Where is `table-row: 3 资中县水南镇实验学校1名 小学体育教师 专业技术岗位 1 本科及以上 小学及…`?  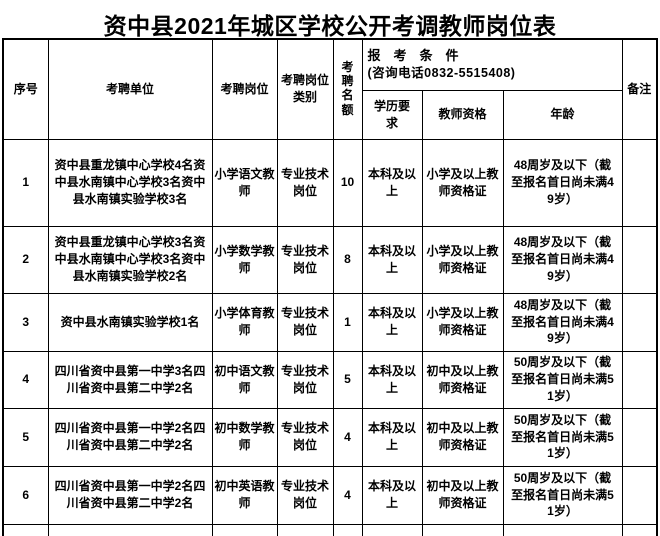 table-row: 3 资中县水南镇实验学校1名 小学体育教师 专业技术岗位 1 本科及以上 小学及… is located at coordinates (330, 322).